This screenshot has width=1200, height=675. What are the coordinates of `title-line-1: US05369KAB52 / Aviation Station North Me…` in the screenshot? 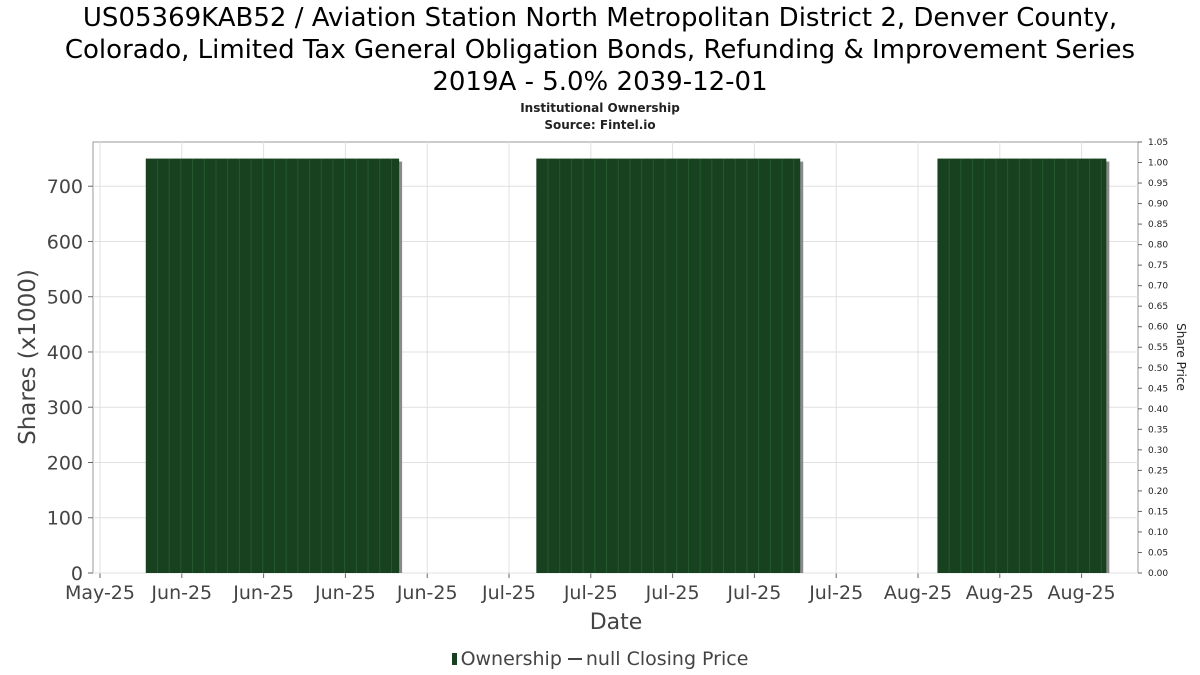 It's located at (600, 18).